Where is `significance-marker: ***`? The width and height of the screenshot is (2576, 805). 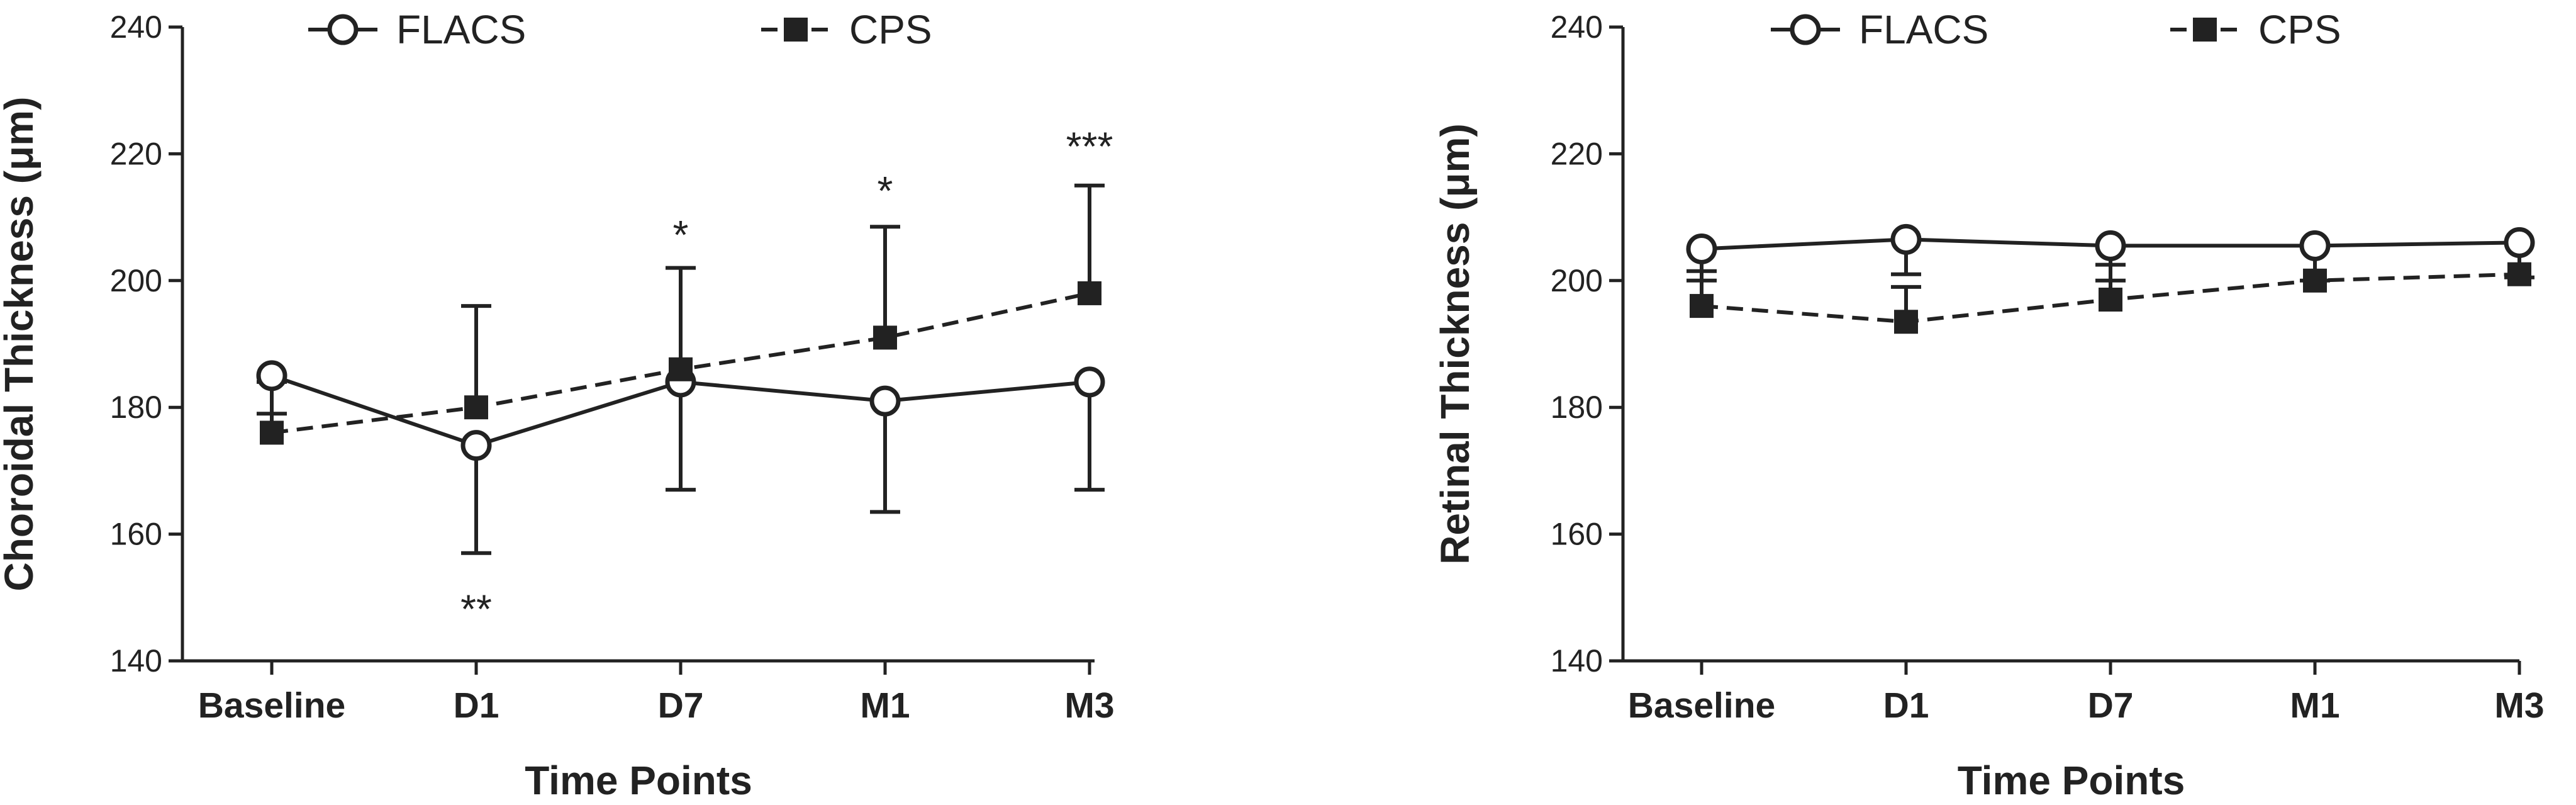 significance-marker: *** is located at coordinates (1089, 146).